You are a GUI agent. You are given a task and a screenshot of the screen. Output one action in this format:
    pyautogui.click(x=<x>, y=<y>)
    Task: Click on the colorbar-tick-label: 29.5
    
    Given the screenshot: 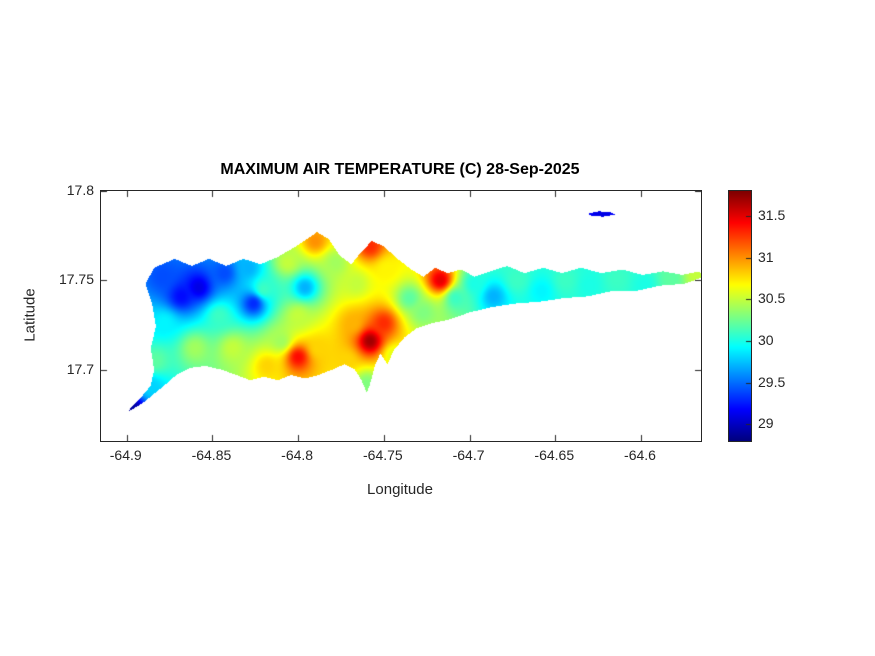 What is the action you would take?
    pyautogui.click(x=772, y=381)
    